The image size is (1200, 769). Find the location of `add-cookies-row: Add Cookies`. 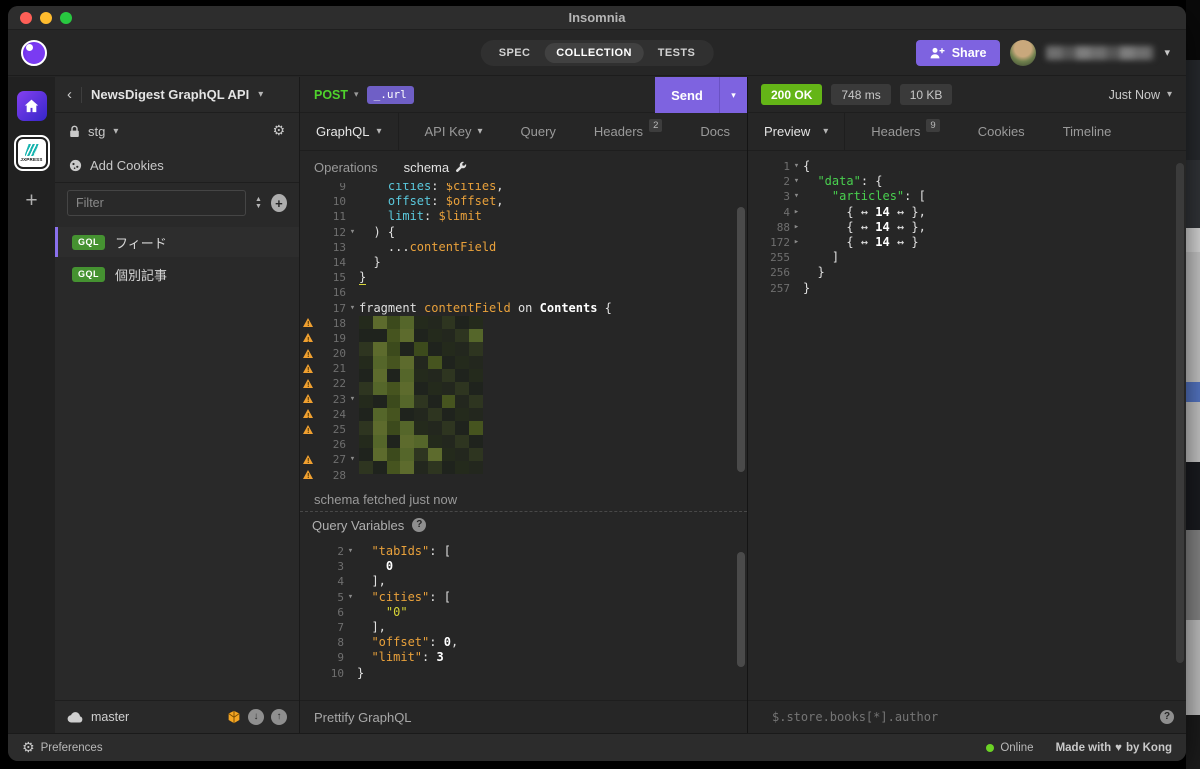

add-cookies-row: Add Cookies is located at coordinates (177, 166).